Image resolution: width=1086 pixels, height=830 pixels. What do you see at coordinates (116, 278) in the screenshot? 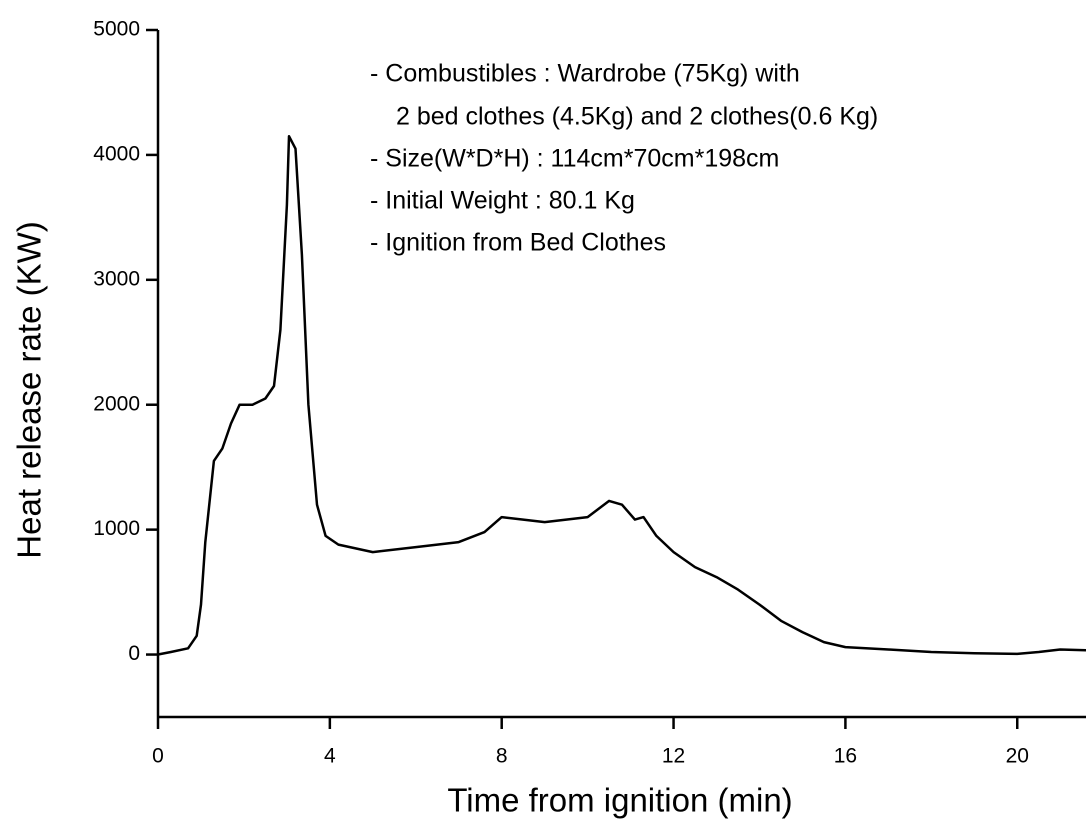
I see `y-tick-label: 3000` at bounding box center [116, 278].